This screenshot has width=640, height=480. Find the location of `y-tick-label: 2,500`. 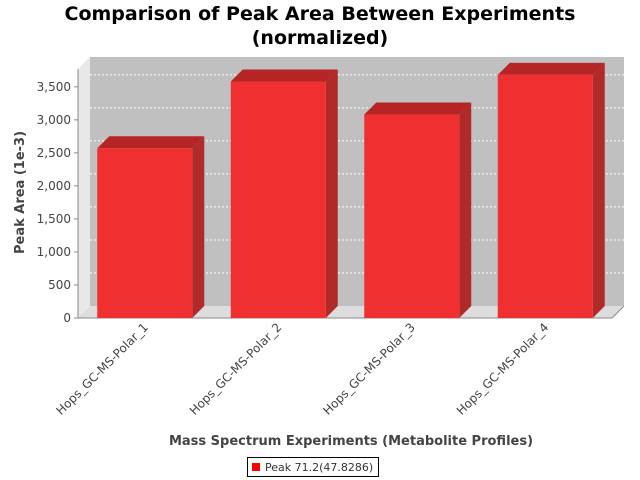

y-tick-label: 2,500 is located at coordinates (54, 153).